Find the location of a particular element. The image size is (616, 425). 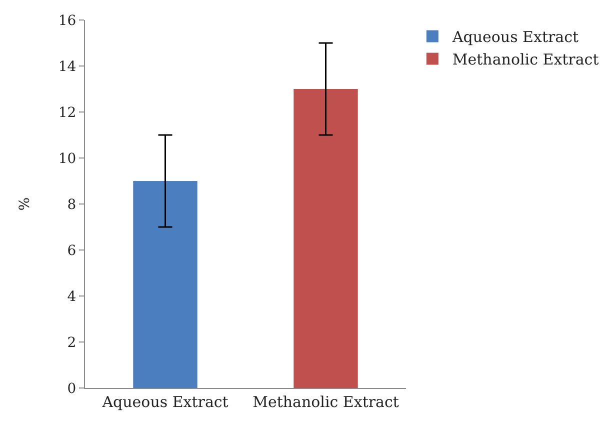

y-axis-title: % is located at coordinates (24, 204).